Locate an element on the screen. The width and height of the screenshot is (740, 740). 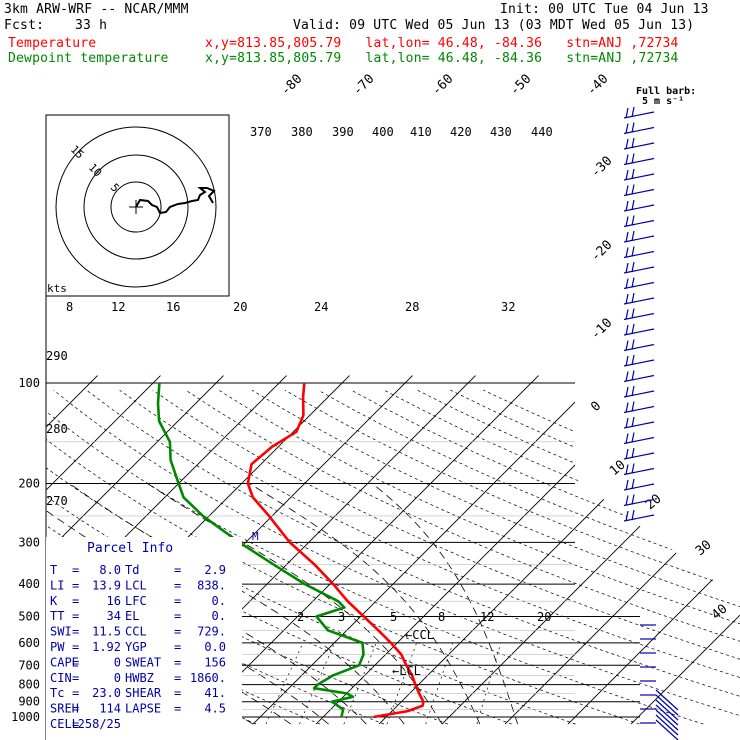
parcel-row-label: SHEAR is located at coordinates (143, 693).